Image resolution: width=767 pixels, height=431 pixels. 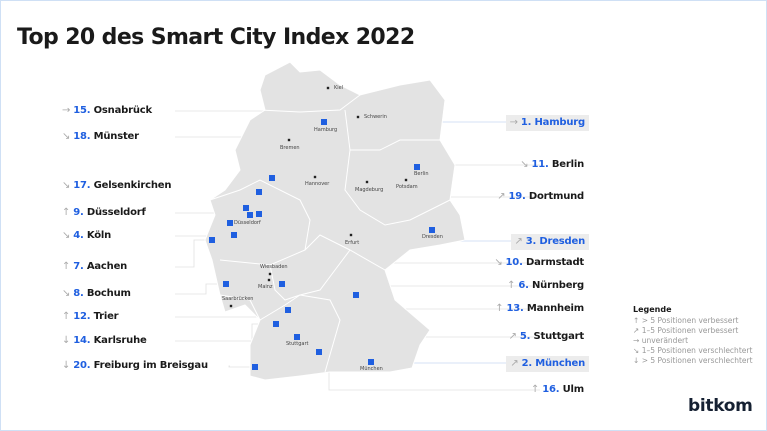 I want to click on ranking-label: ↗ 2. München, so click(x=547, y=364).